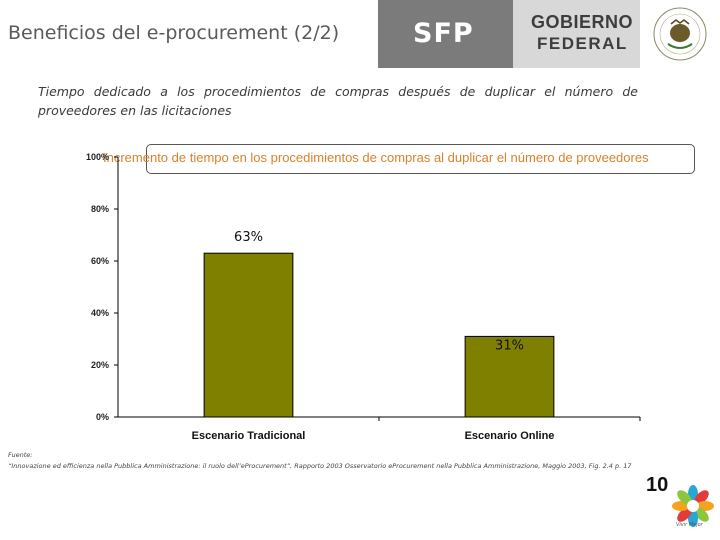  I want to click on eagle-seal-icon, so click(680, 34).